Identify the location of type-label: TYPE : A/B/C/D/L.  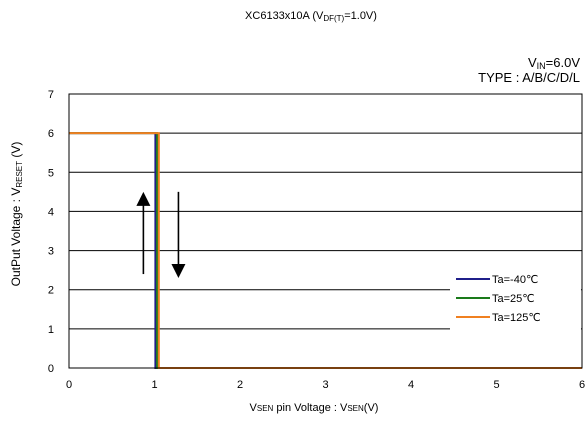
(529, 77).